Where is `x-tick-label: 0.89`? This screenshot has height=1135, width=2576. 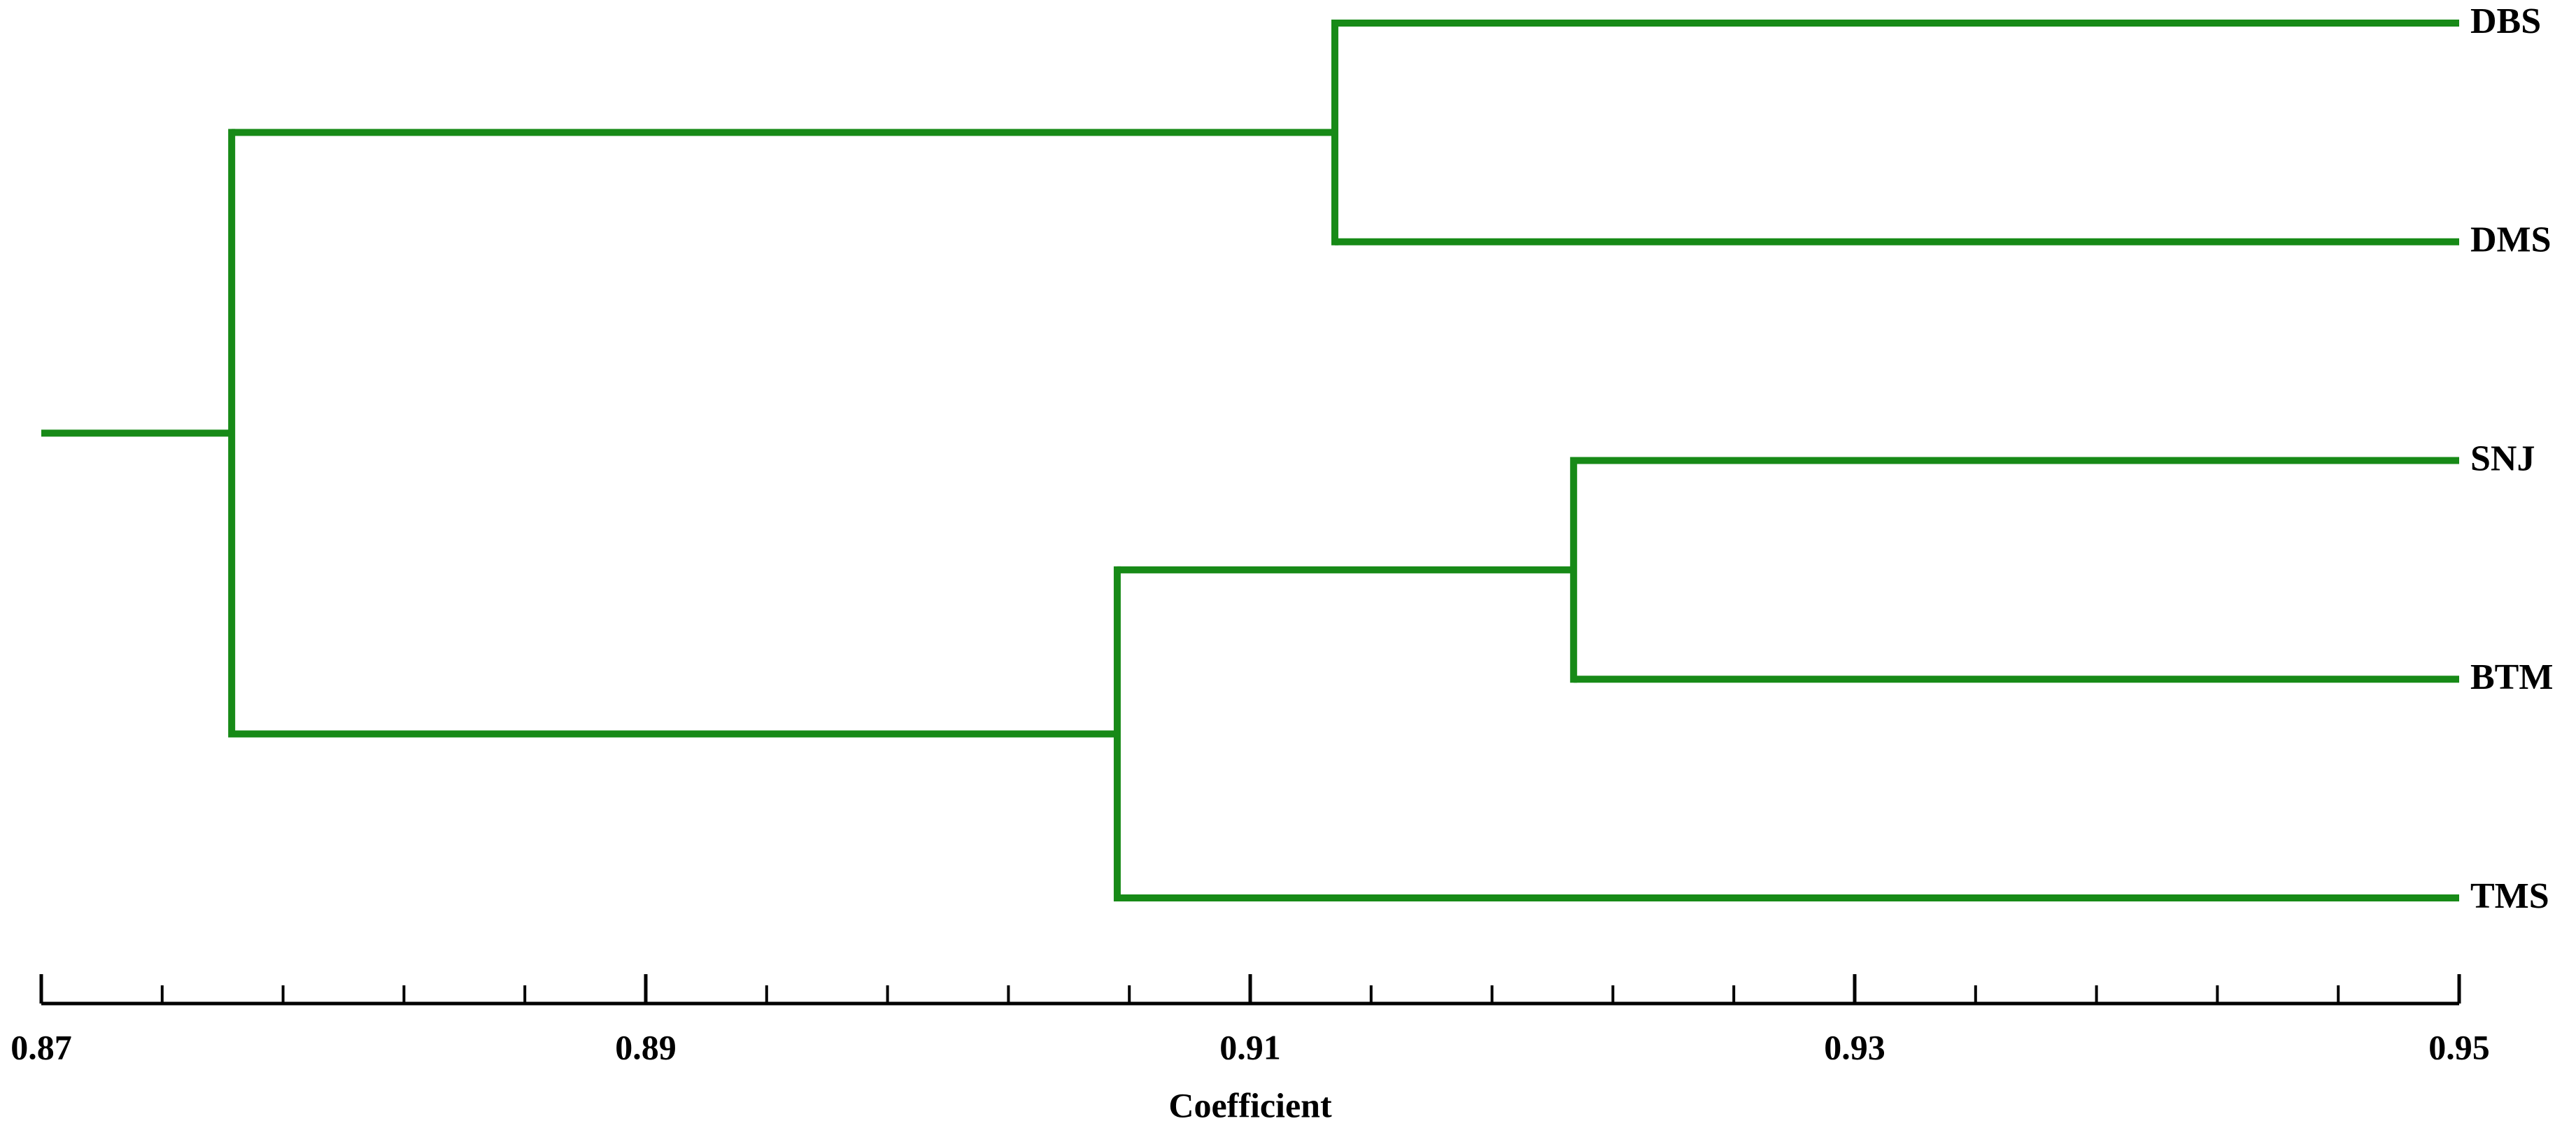
x-tick-label: 0.89 is located at coordinates (646, 1047).